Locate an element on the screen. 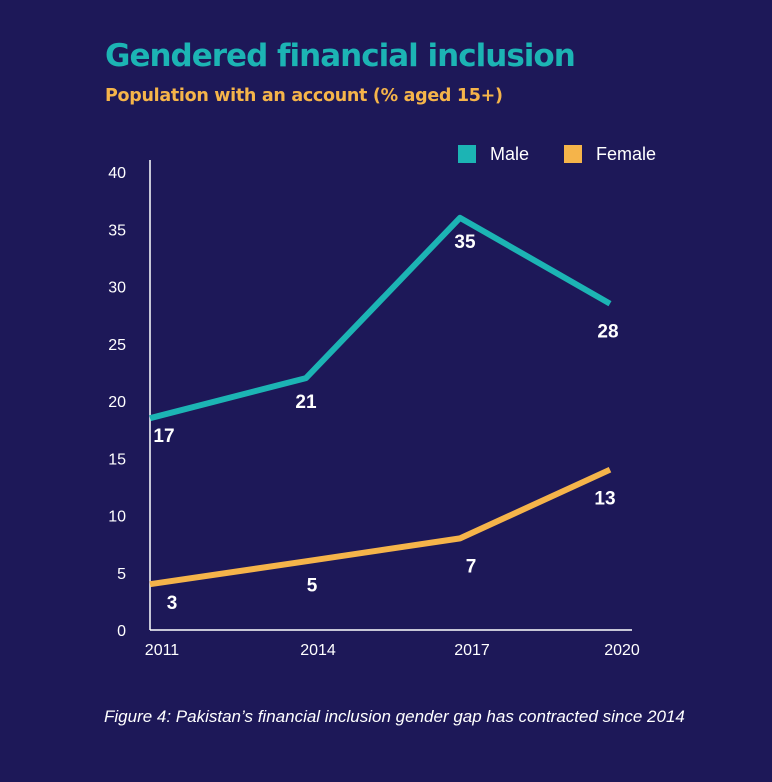 Image resolution: width=772 pixels, height=782 pixels. legend-swatch-female is located at coordinates (573, 154).